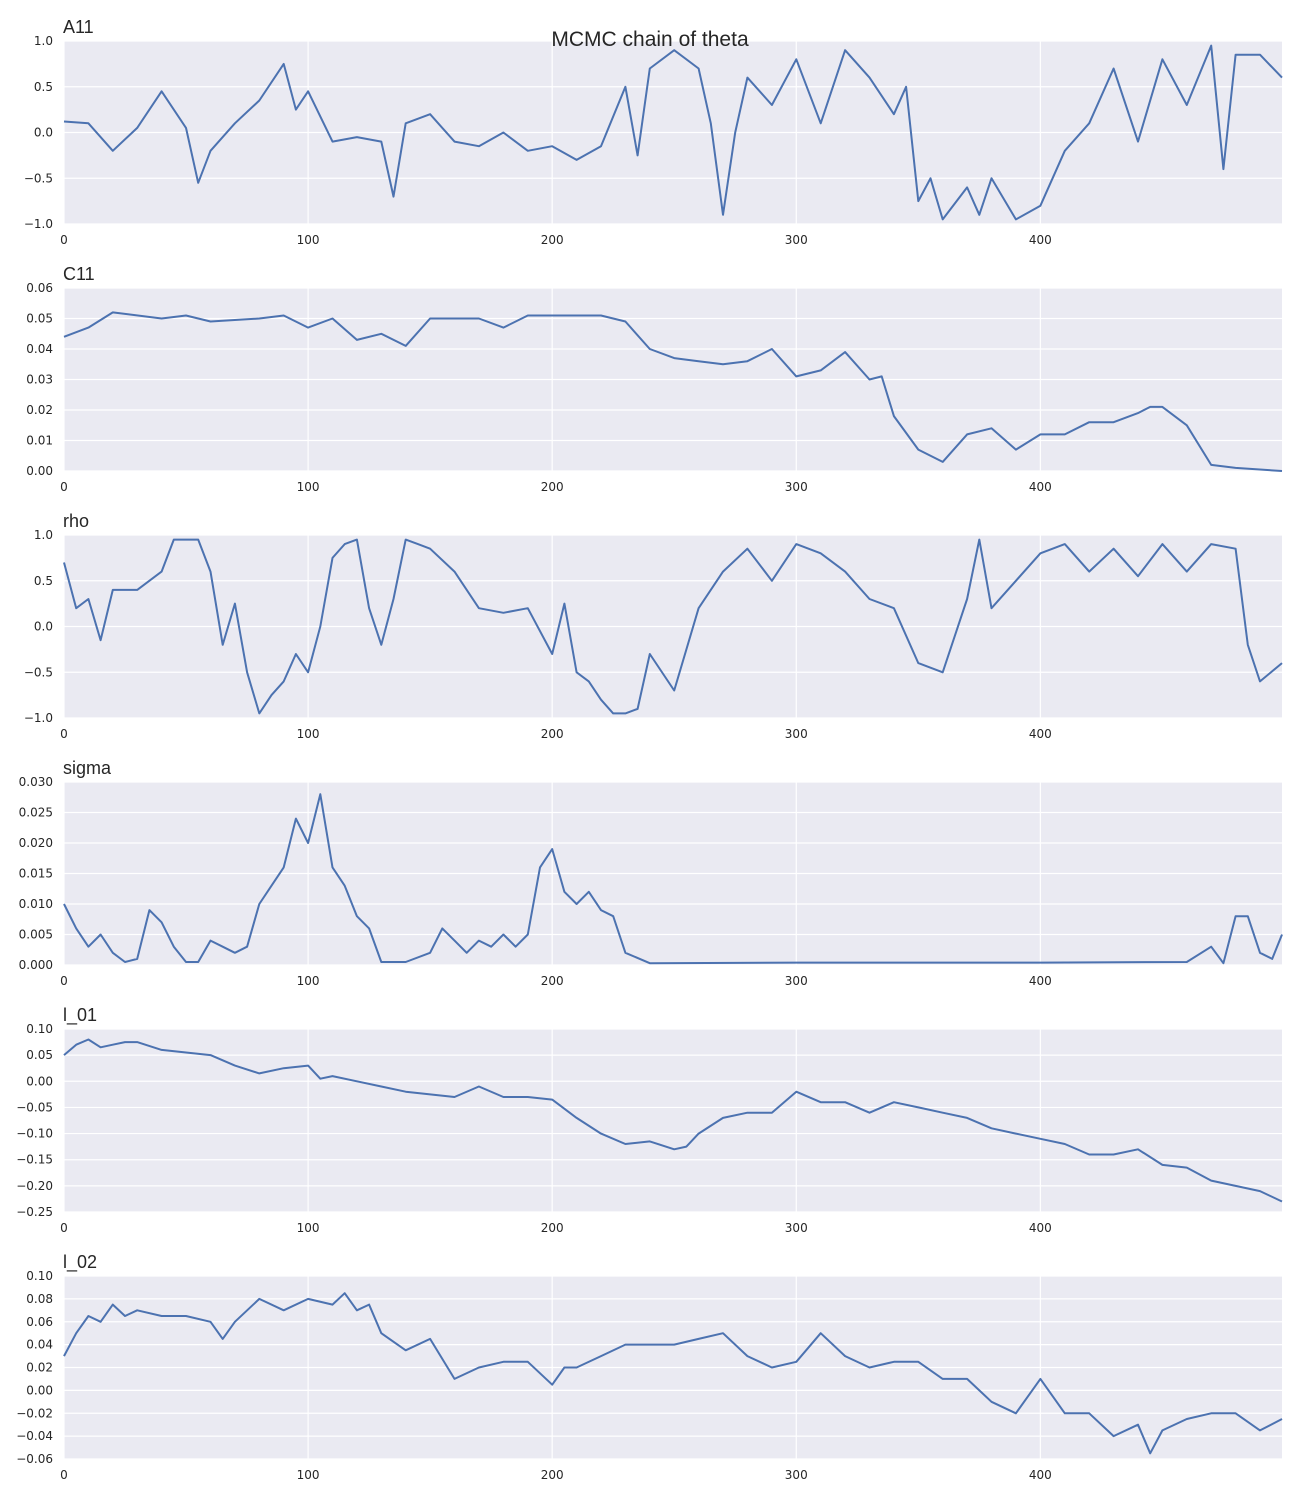 This screenshot has height=1500, width=1300. Describe the element at coordinates (80, 1262) in the screenshot. I see `subplot-title: l_02` at that location.